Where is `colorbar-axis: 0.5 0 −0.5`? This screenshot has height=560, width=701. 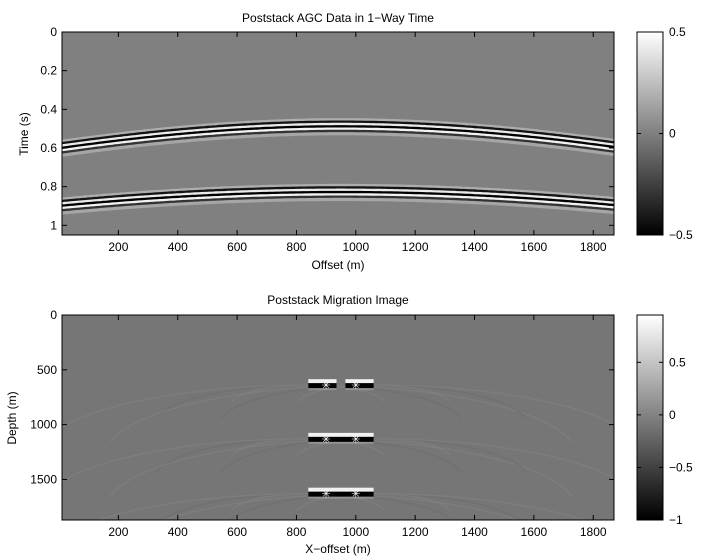 colorbar-axis: 0.5 0 −0.5 is located at coordinates (665, 133).